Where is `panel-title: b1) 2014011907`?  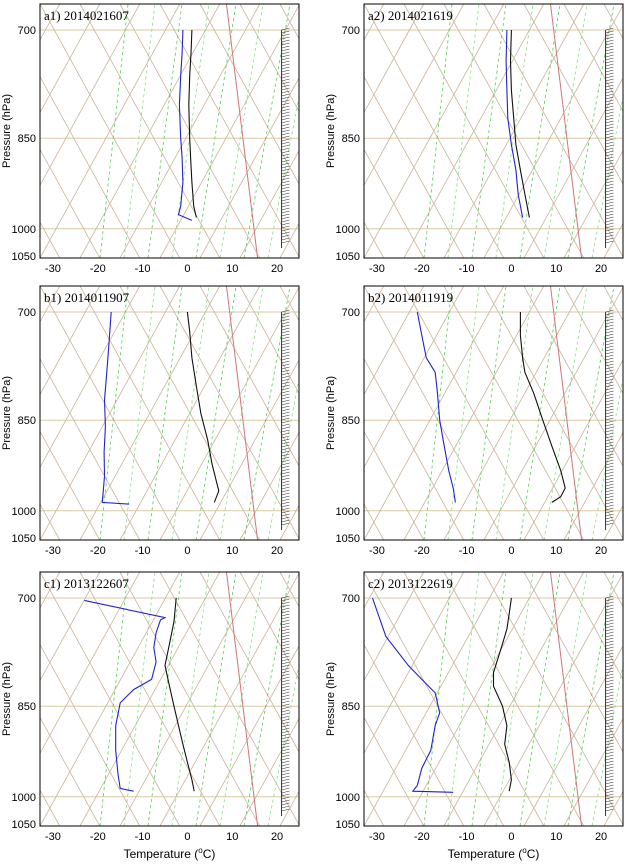 panel-title: b1) 2014011907 is located at coordinates (87, 297).